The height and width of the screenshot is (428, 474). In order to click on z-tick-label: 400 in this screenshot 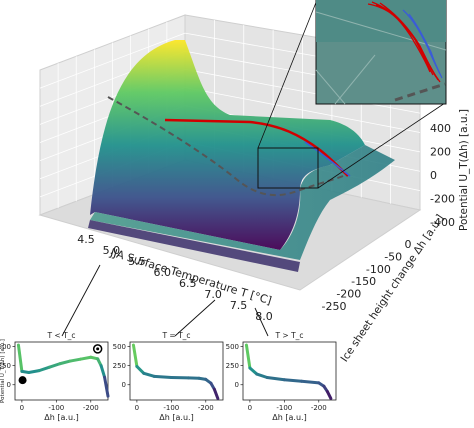, I will do `click(440, 128)`.